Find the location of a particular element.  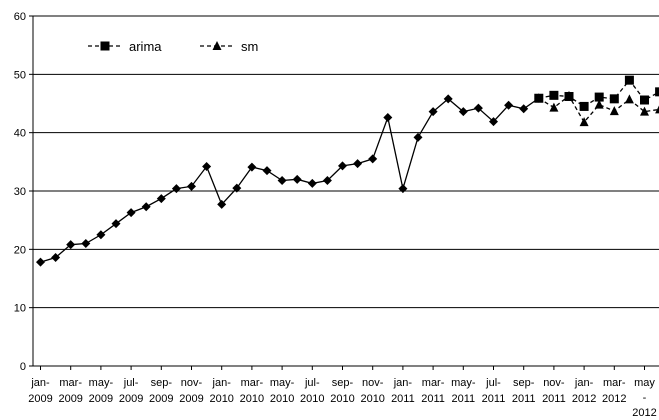

legend-marker-arima is located at coordinates (105, 46).